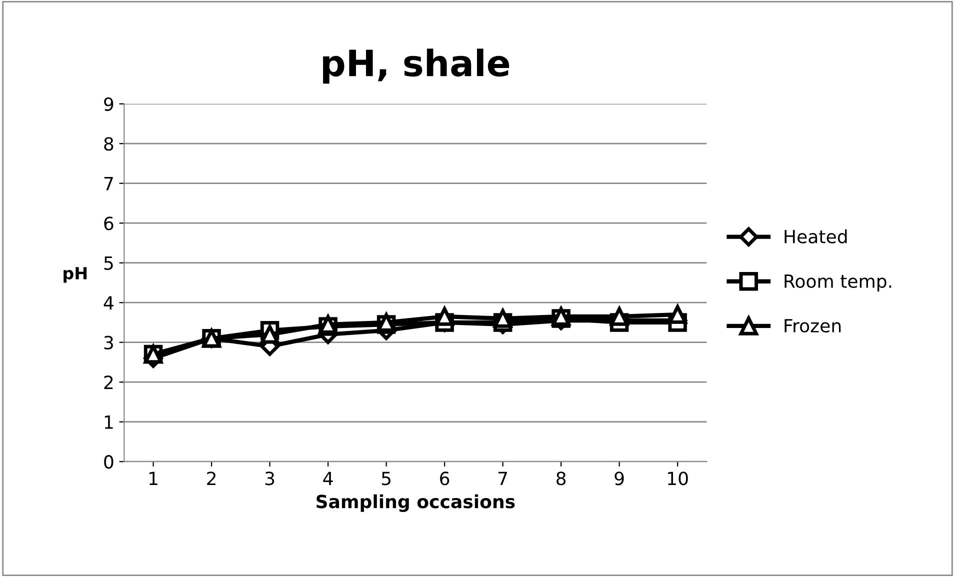 This screenshot has height=577, width=955. What do you see at coordinates (109, 144) in the screenshot?
I see `y-tick-label: 8` at bounding box center [109, 144].